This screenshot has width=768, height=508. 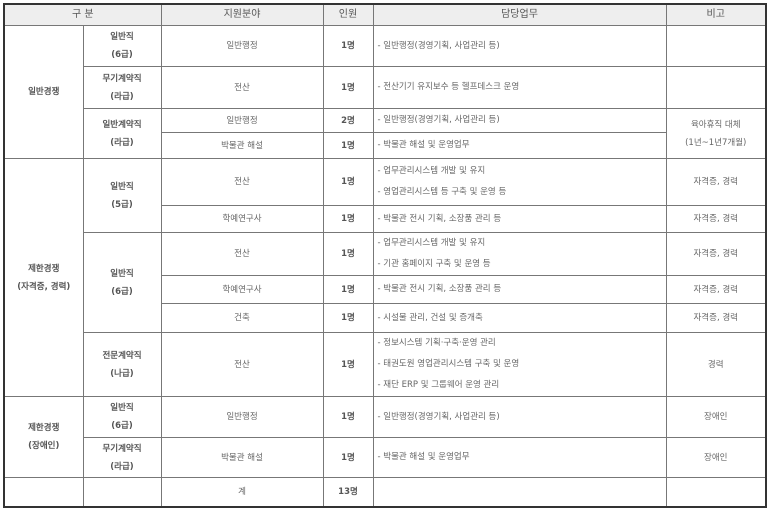 I want to click on duty-cell: - 업무관리시스템 개발 및 유지 - 영업관리시스템 등 구축 및 운영 등, so click(x=519, y=182).